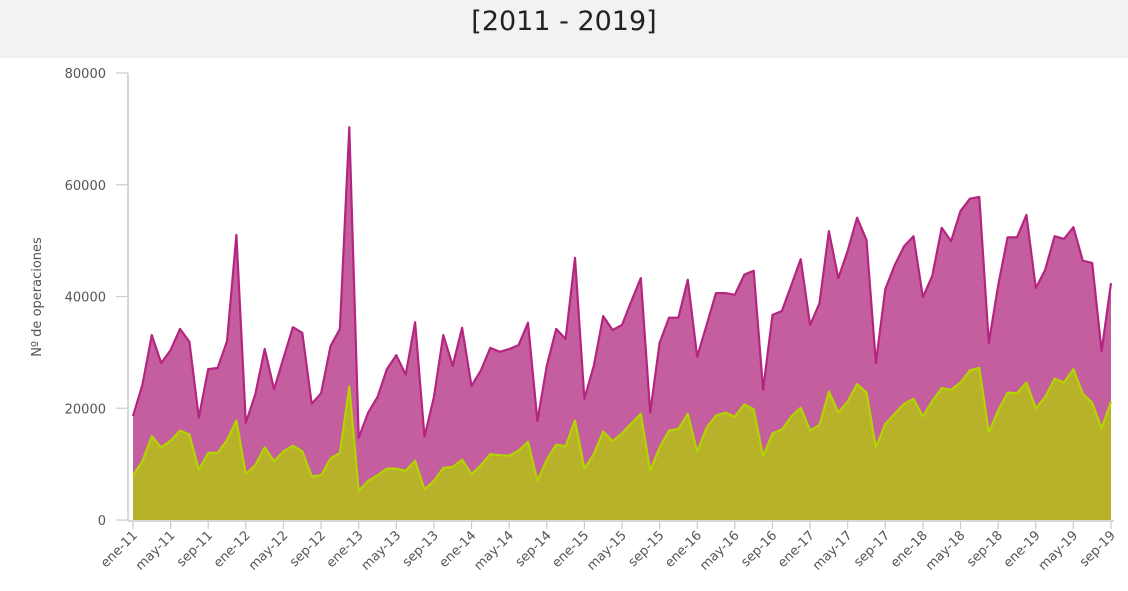 The height and width of the screenshot is (591, 1128). What do you see at coordinates (1058, 550) in the screenshot?
I see `x-tick-label: may-19` at bounding box center [1058, 550].